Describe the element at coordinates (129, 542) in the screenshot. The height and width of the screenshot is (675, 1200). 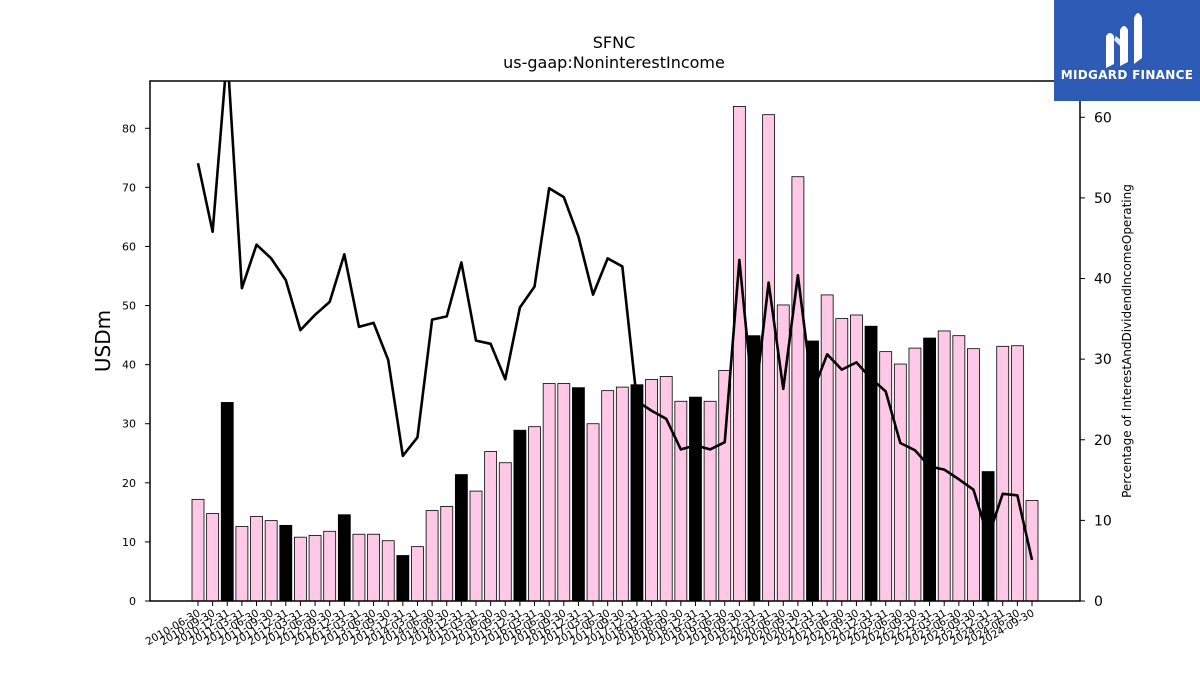
I see `y-tick-label: 10` at that location.